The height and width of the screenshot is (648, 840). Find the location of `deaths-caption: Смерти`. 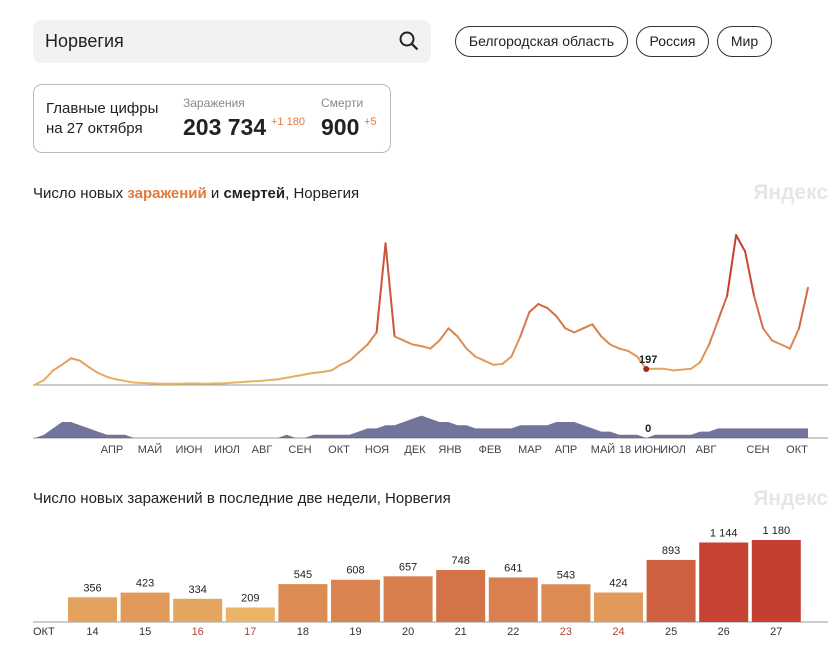

deaths-caption: Смерти is located at coordinates (342, 103).